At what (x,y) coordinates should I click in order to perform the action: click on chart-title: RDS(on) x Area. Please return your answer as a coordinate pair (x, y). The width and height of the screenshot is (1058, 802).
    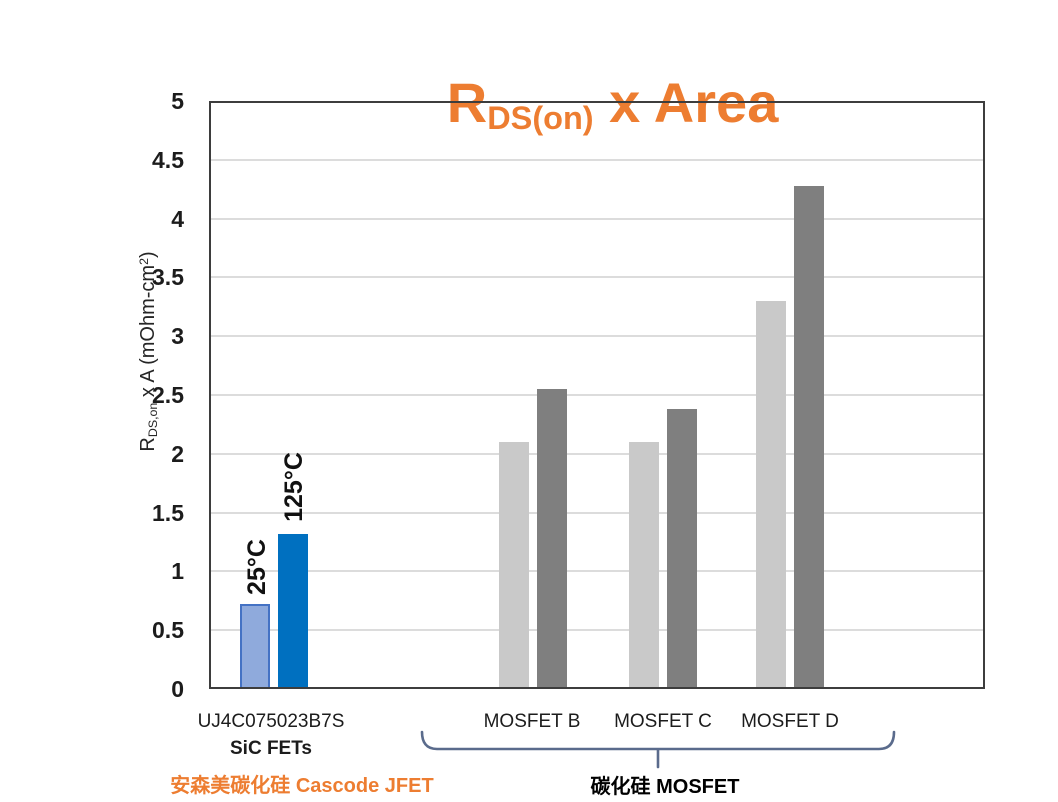
    Looking at the image, I should click on (597, 70).